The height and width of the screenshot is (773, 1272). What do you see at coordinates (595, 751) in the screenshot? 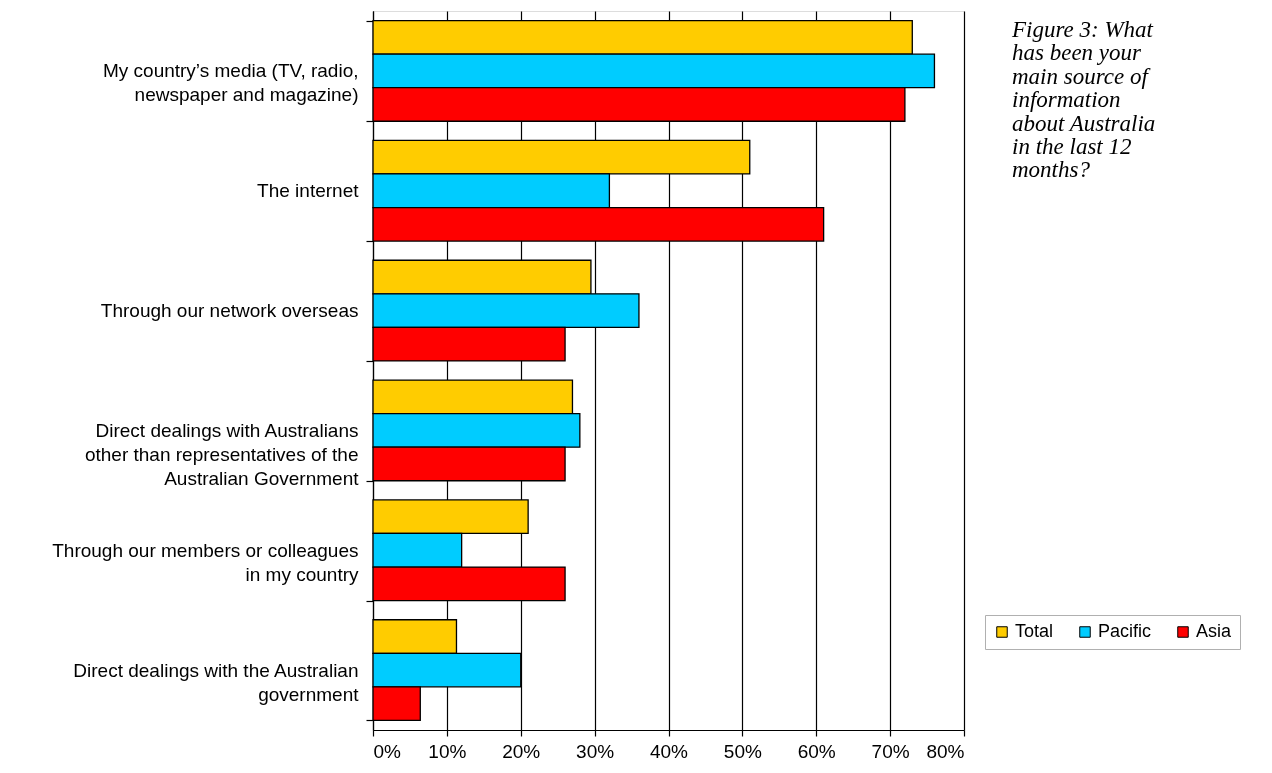
I see `x-tick-label: 30%` at bounding box center [595, 751].